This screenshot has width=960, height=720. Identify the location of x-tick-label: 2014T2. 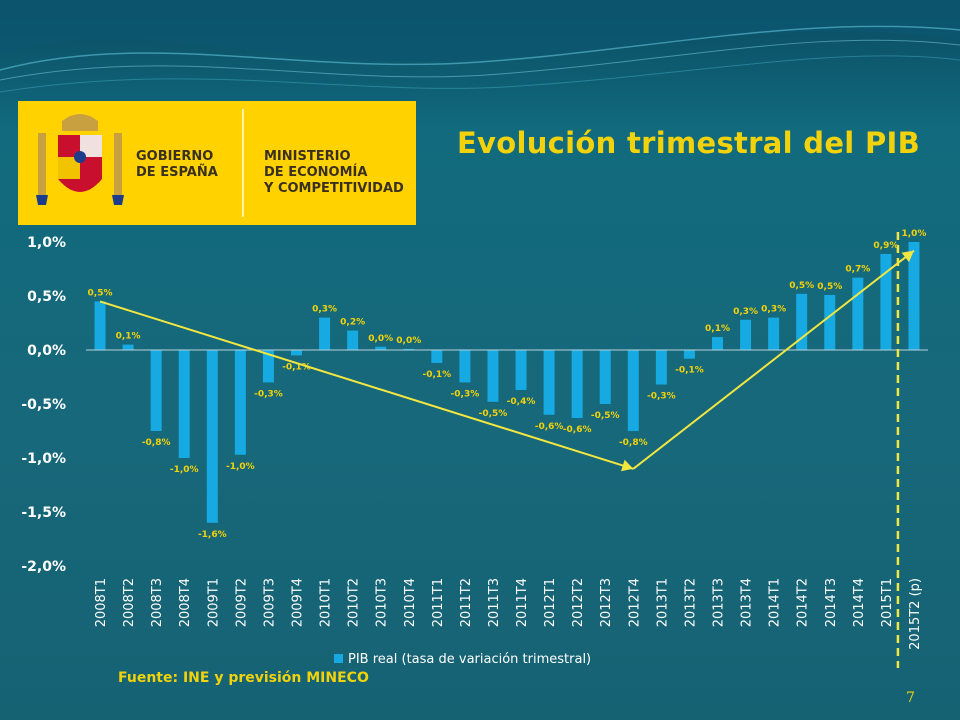
(803, 602).